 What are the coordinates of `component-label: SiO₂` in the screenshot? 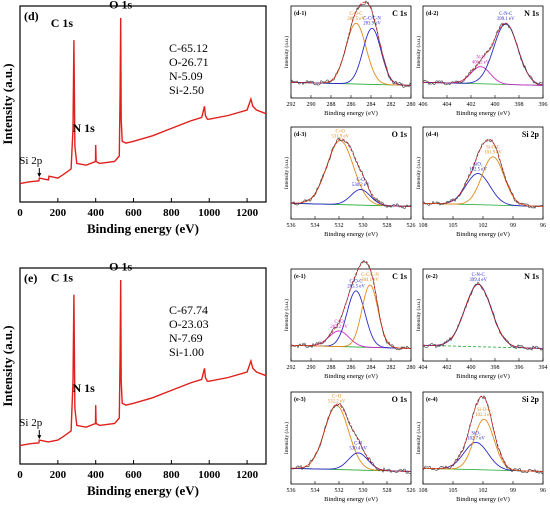 It's located at (477, 164).